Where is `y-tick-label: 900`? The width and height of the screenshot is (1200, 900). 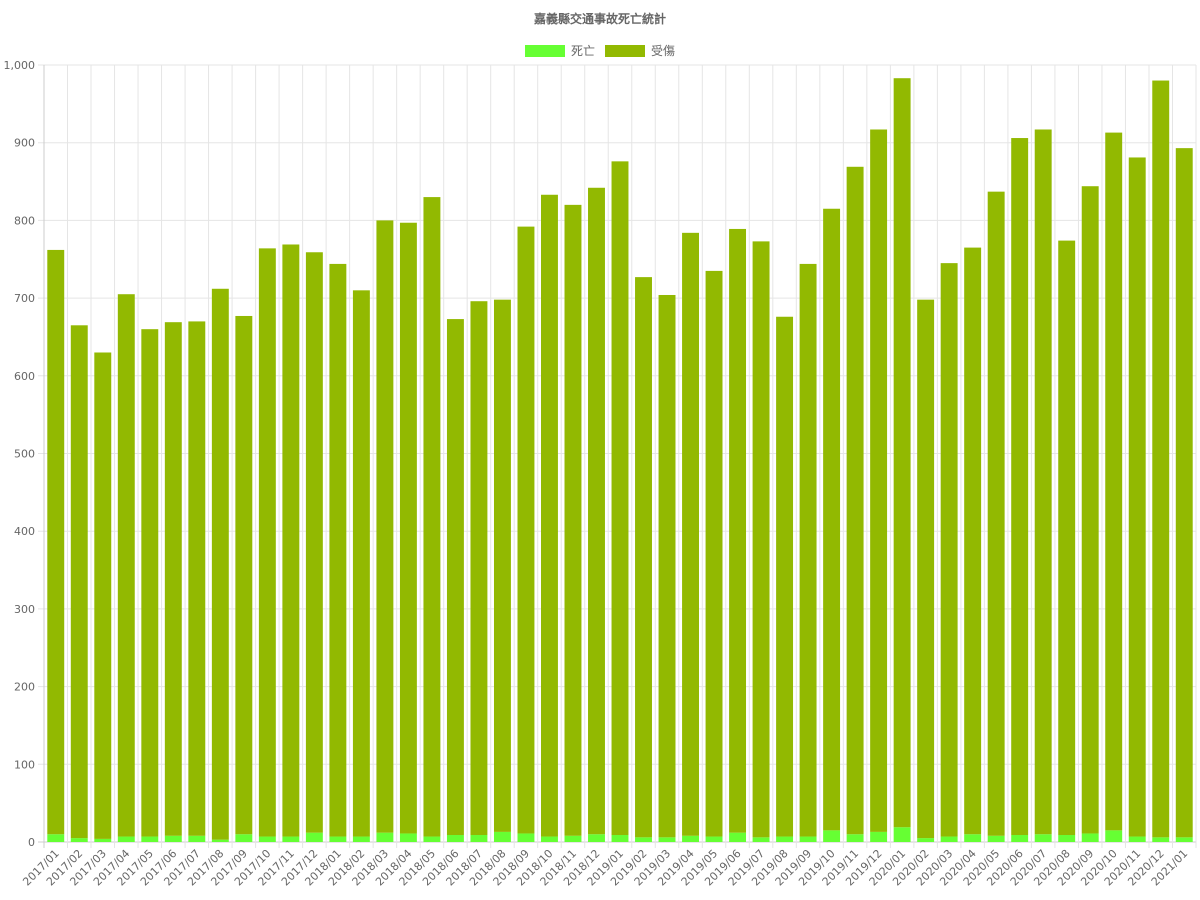
y-tick-label: 900 is located at coordinates (24, 143).